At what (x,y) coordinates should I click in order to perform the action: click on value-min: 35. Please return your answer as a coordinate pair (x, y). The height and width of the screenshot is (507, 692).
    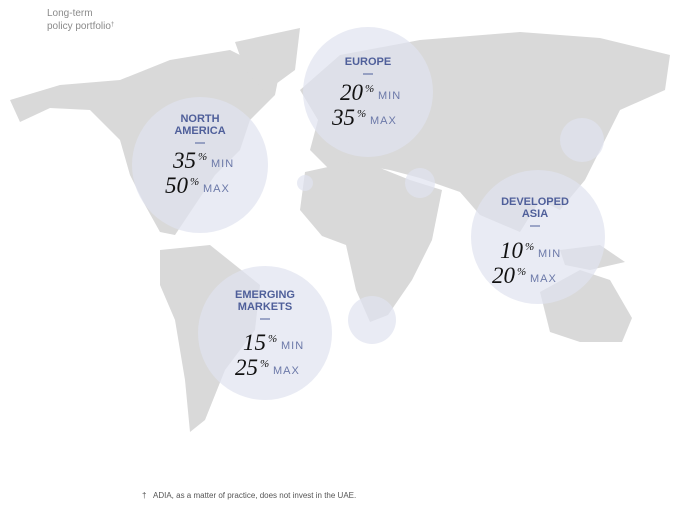
    Looking at the image, I should click on (184, 160).